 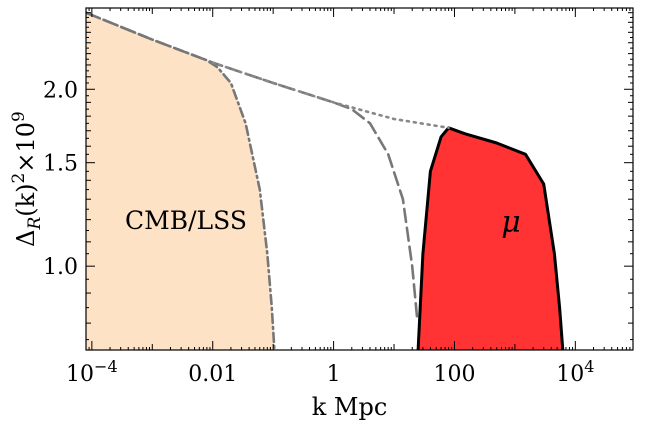 I want to click on y-tick-label: 2.0, so click(x=60, y=90).